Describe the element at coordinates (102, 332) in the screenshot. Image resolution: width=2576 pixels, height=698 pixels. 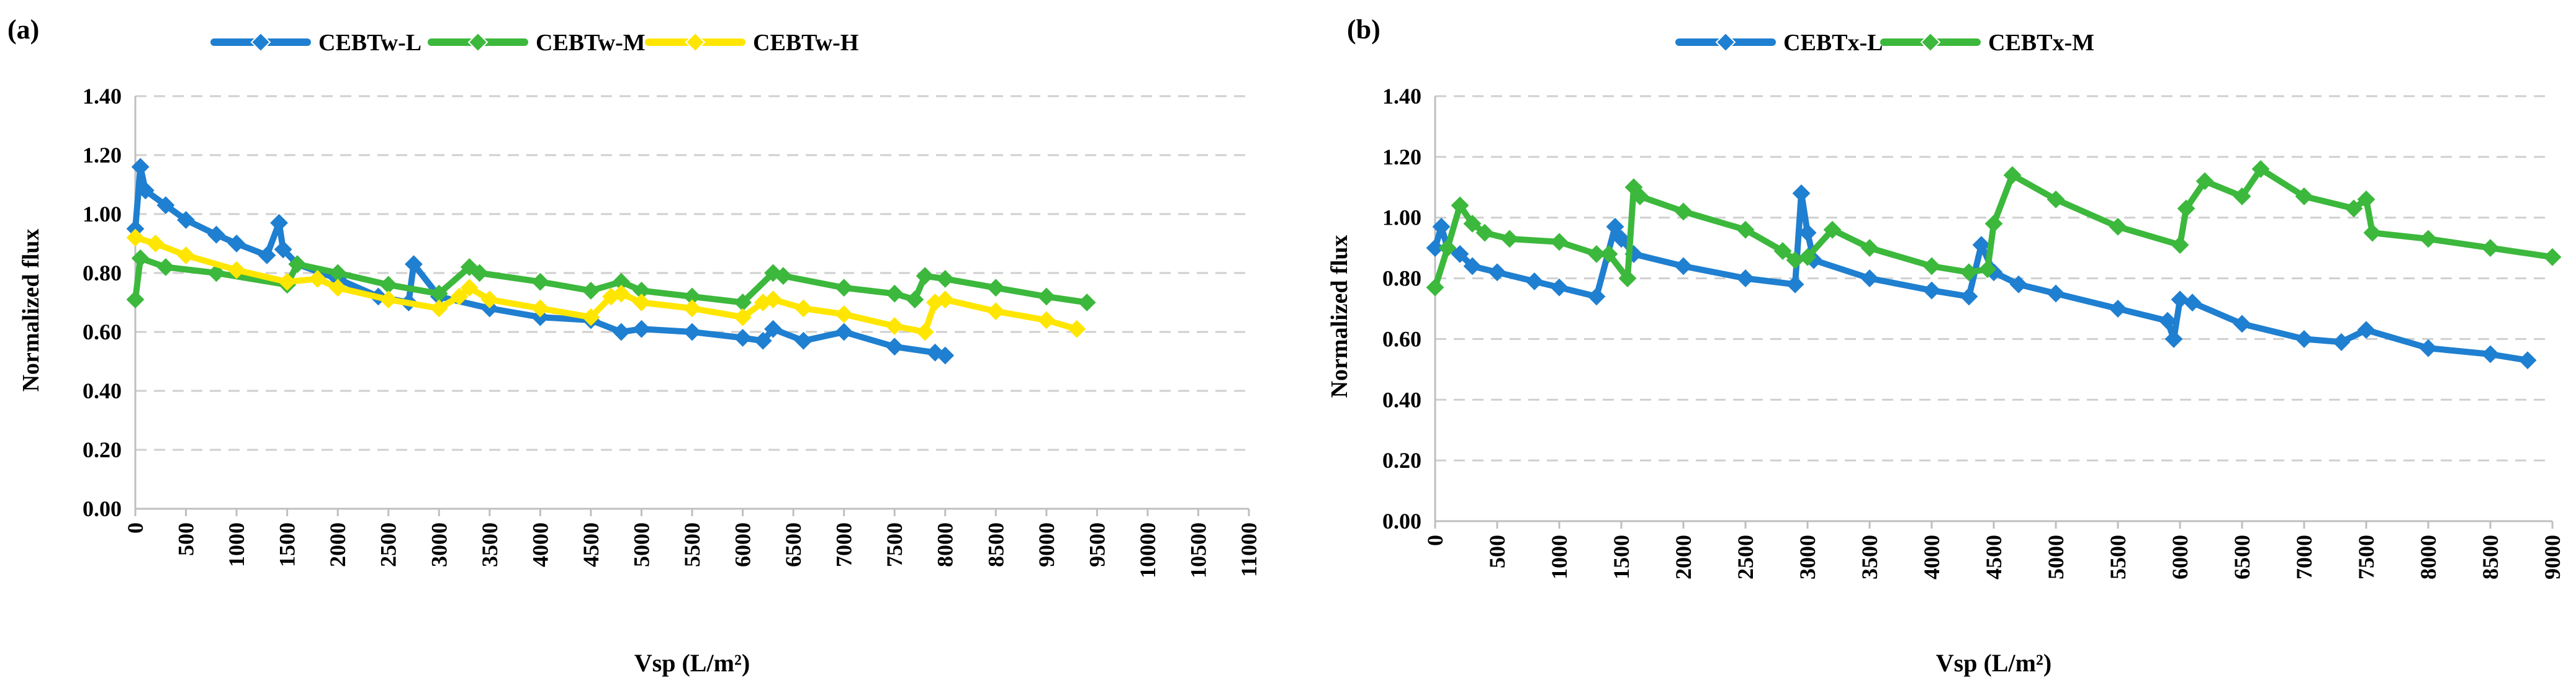
I see `y-tick-label-a: 0.60` at that location.